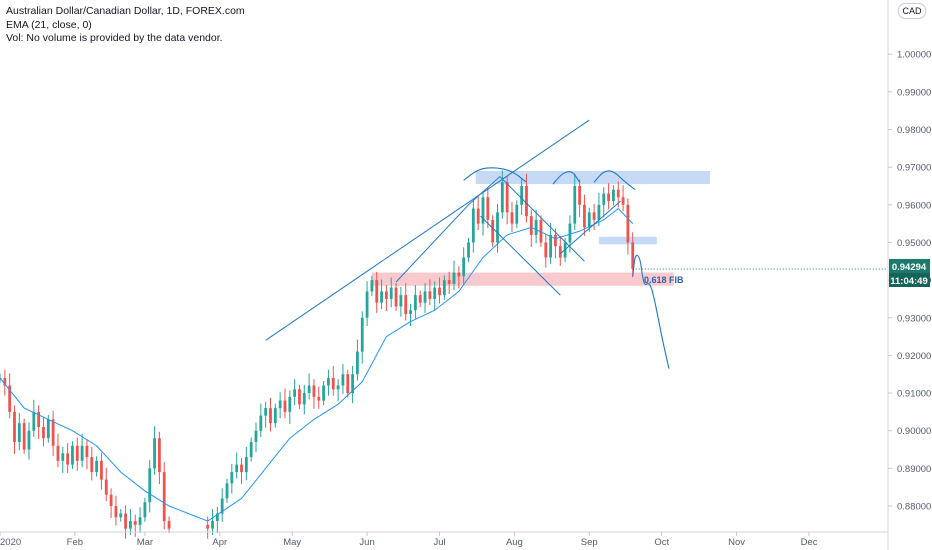 The height and width of the screenshot is (550, 932). What do you see at coordinates (736, 542) in the screenshot?
I see `time-tick-label: Nov` at bounding box center [736, 542].